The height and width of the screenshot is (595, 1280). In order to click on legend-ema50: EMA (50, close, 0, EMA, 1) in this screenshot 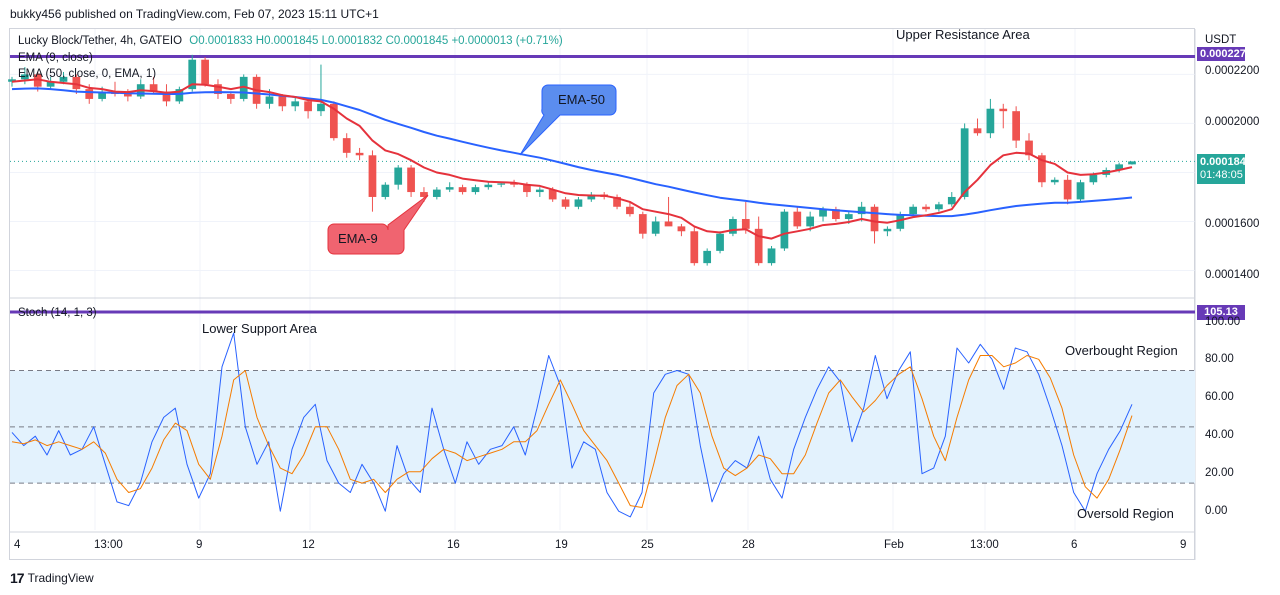, I will do `click(87, 74)`.